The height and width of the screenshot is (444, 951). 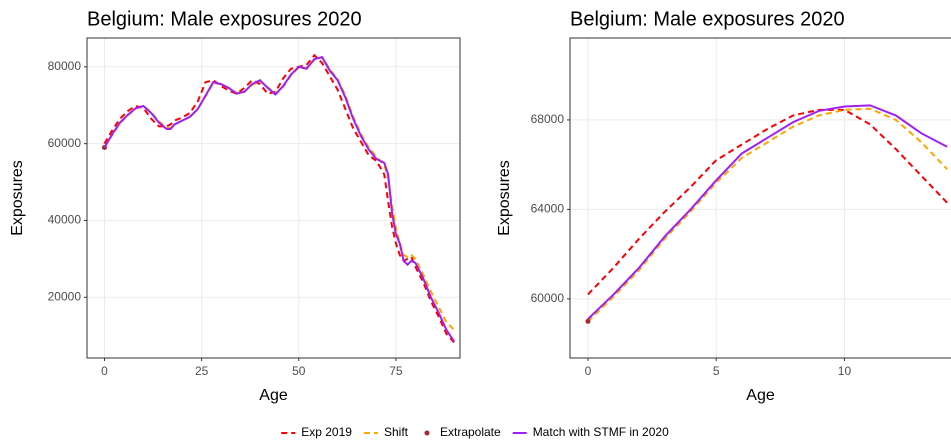 I want to click on x-tick-label: 75, so click(x=396, y=371).